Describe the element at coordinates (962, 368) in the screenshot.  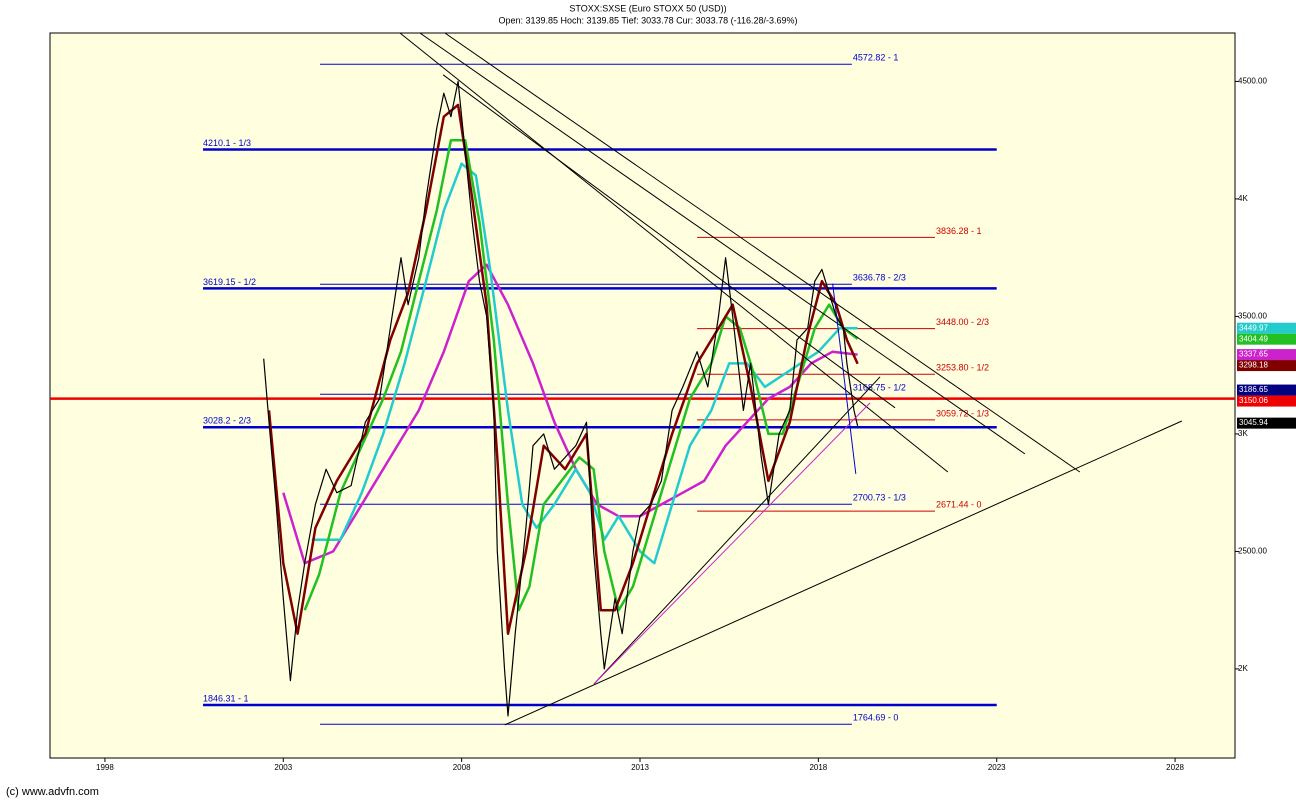
I see `level-label: 3253.80 - 1/2` at that location.